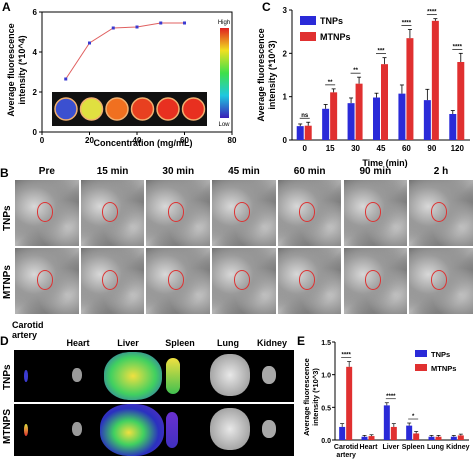 This screenshot has height=462, width=474. I want to click on panel-e-xtick-label: Heart, so click(369, 447).